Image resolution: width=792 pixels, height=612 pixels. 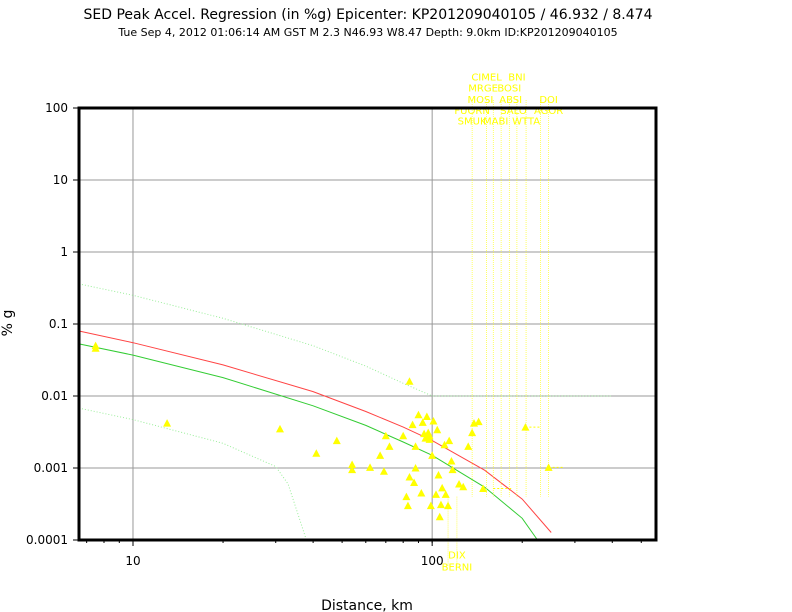 What do you see at coordinates (509, 88) in the screenshot?
I see `station-label: BOSI` at bounding box center [509, 88].